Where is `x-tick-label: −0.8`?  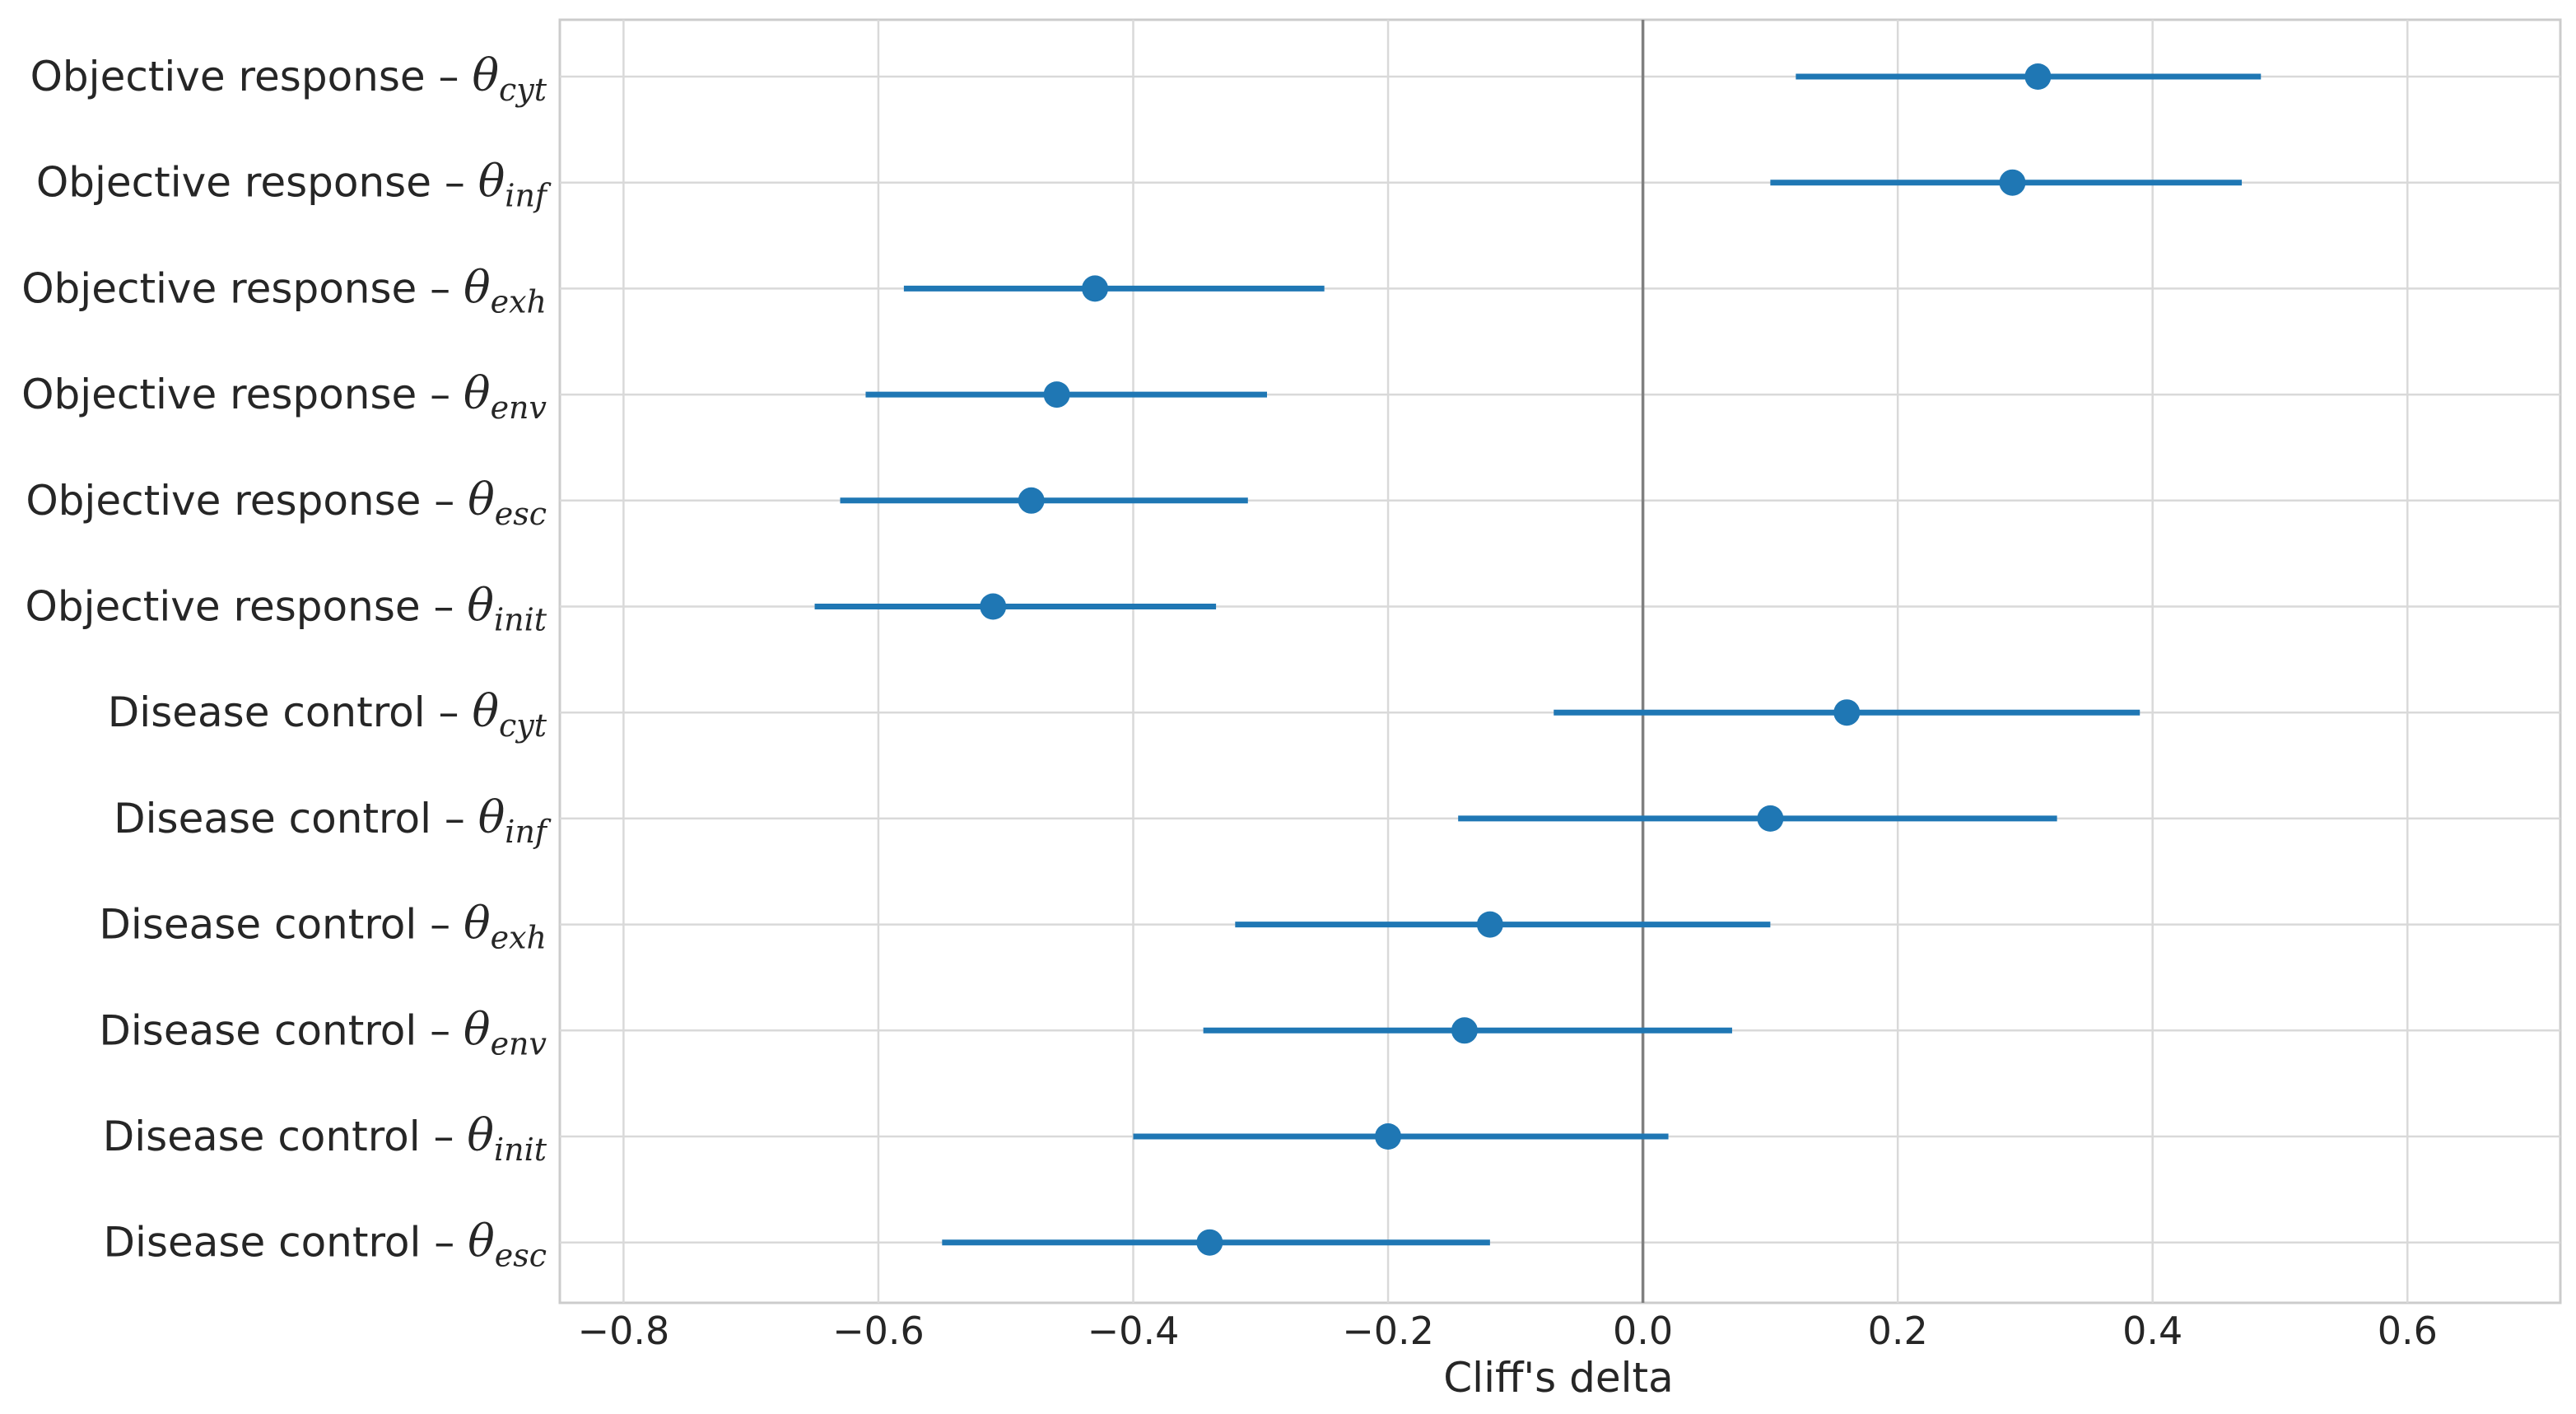 x-tick-label: −0.8 is located at coordinates (624, 1331).